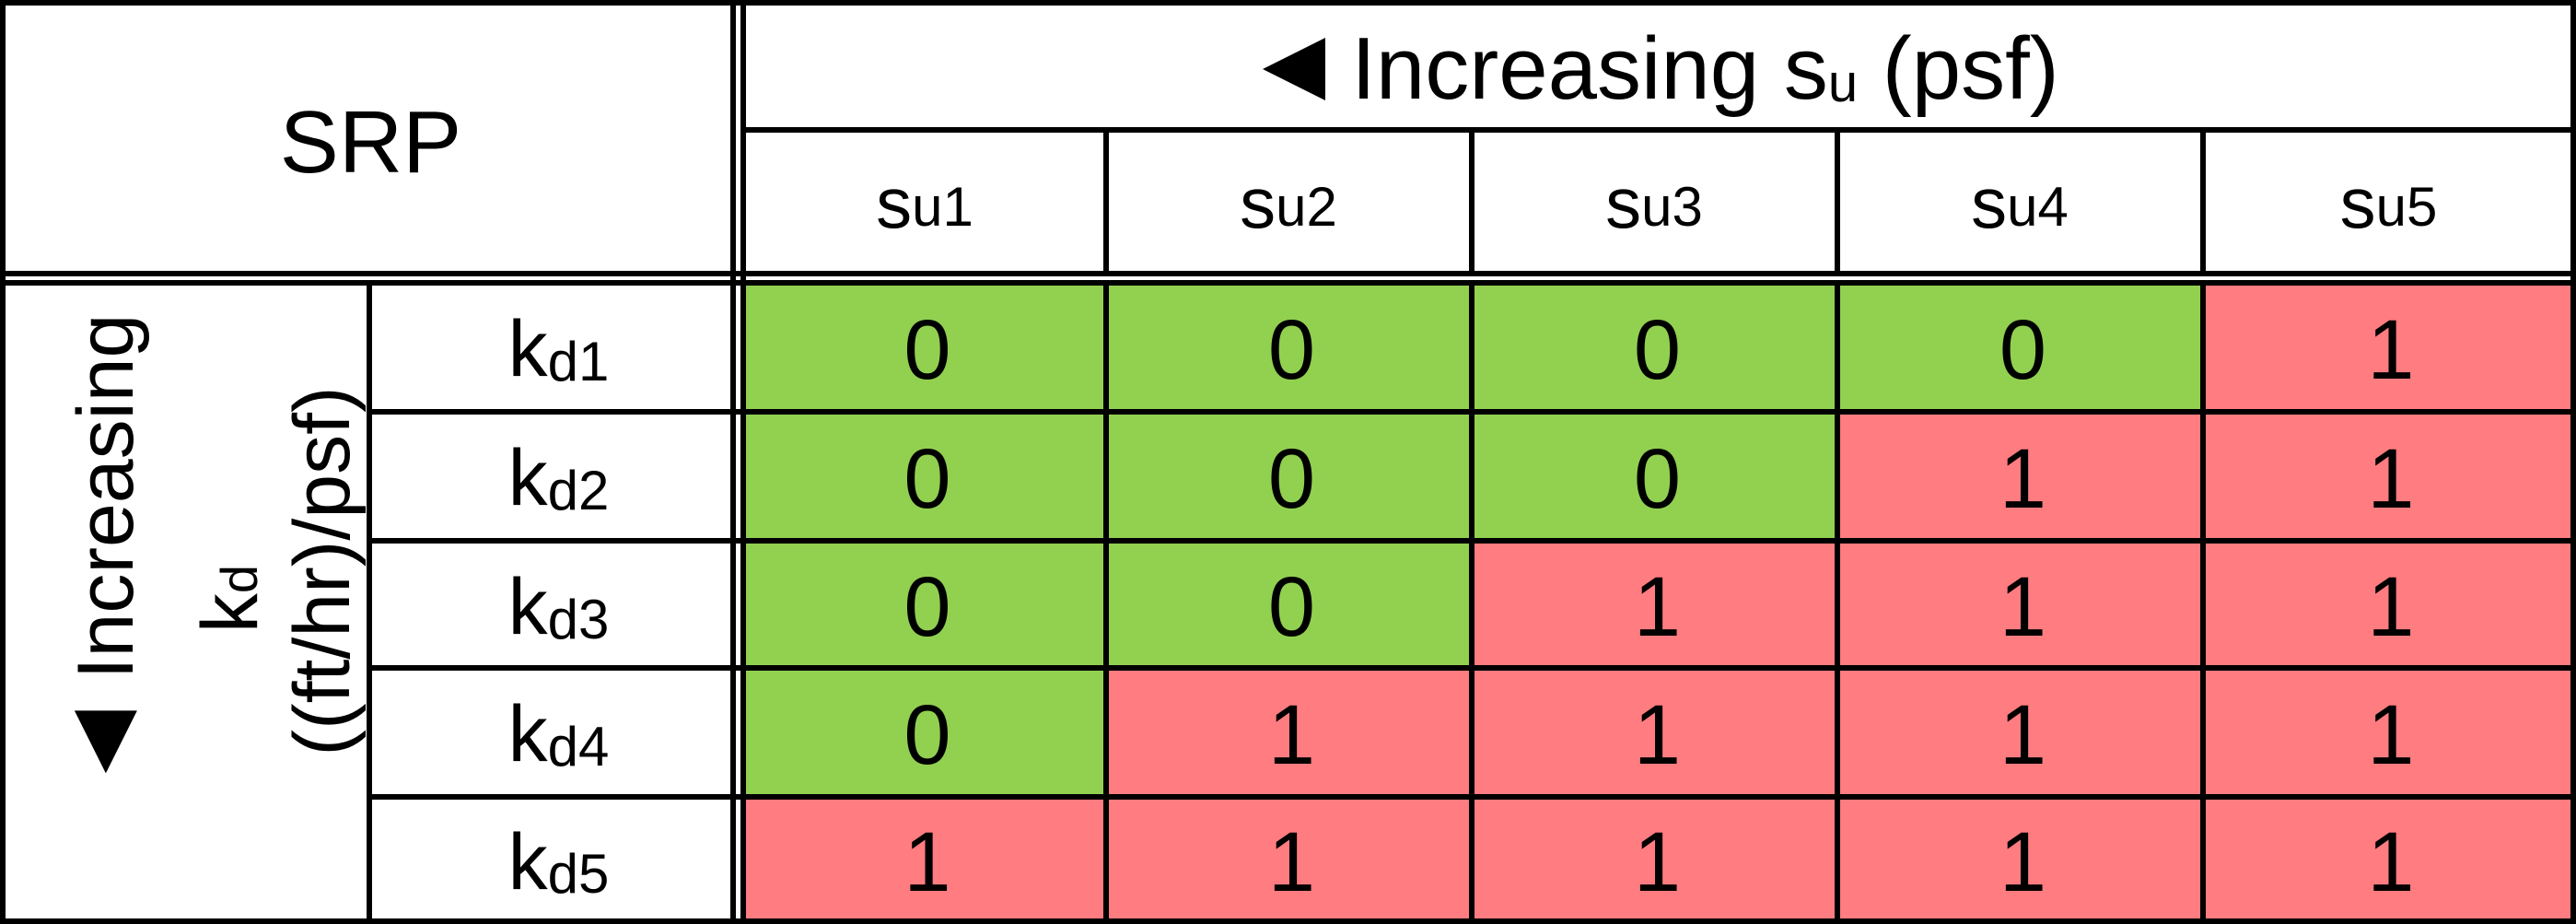 The width and height of the screenshot is (2576, 924). Describe the element at coordinates (558, 348) in the screenshot. I see `row-header: k d1` at that location.